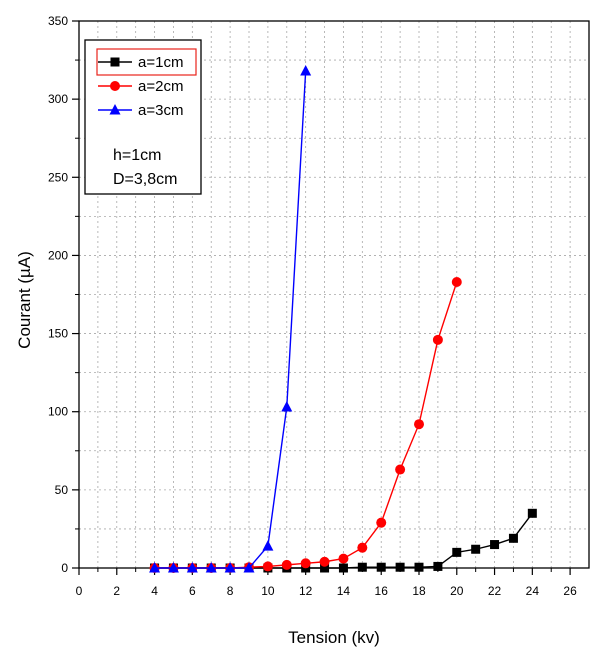 The height and width of the screenshot is (652, 596). Describe the element at coordinates (457, 591) in the screenshot. I see `x-tick-label: 20` at that location.